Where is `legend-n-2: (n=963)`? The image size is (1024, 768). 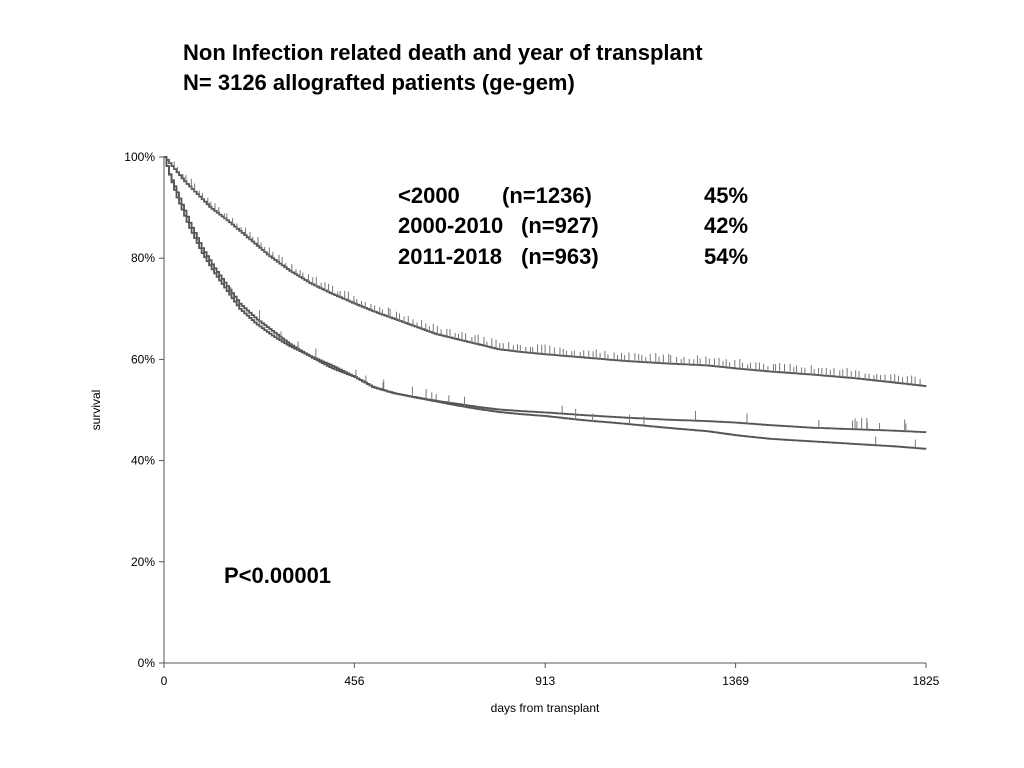
legend-n-2: (n=963) is located at coordinates (560, 256).